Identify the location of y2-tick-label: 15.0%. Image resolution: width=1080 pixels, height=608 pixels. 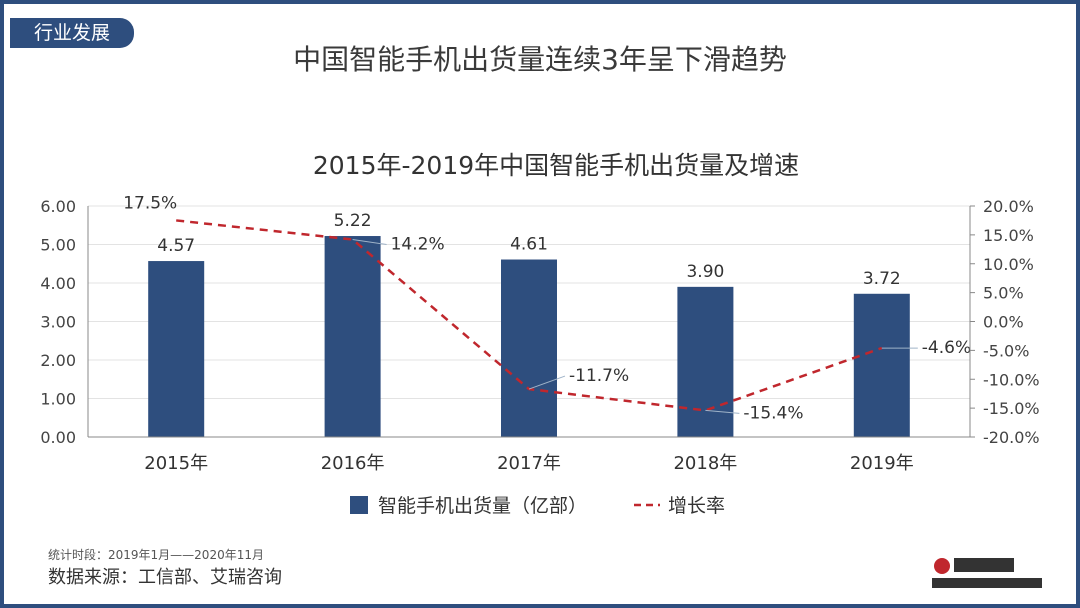
(1008, 235).